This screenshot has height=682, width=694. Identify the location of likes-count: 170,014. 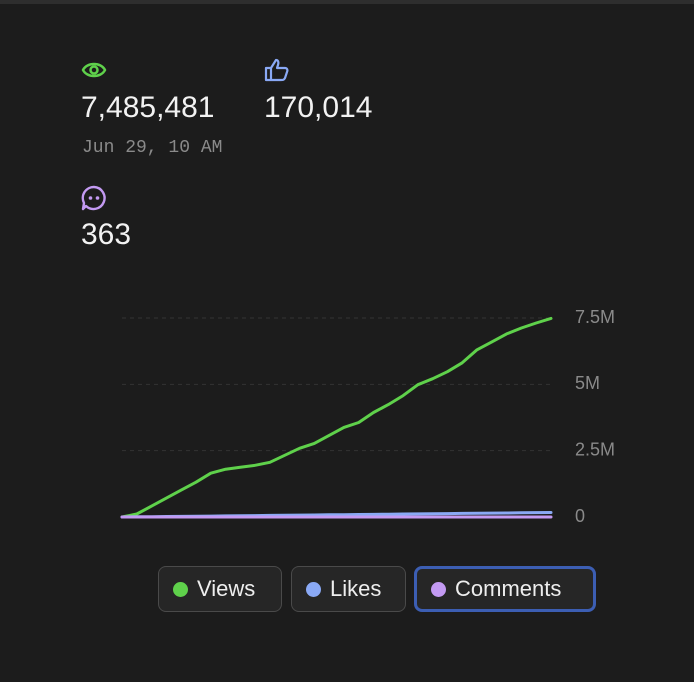
(318, 107).